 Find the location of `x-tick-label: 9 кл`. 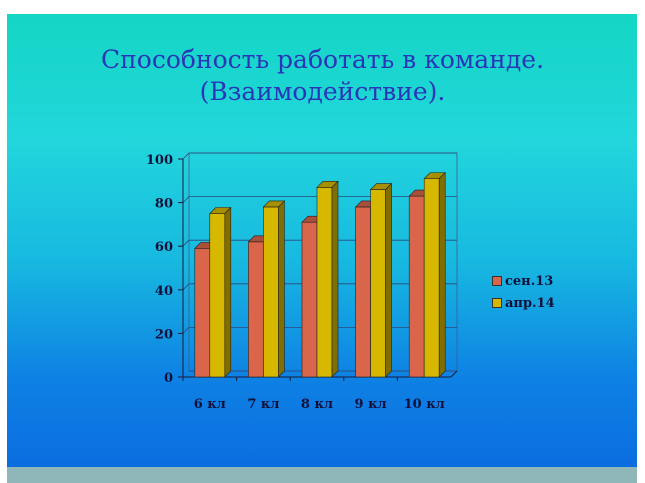

x-tick-label: 9 кл is located at coordinates (371, 404).